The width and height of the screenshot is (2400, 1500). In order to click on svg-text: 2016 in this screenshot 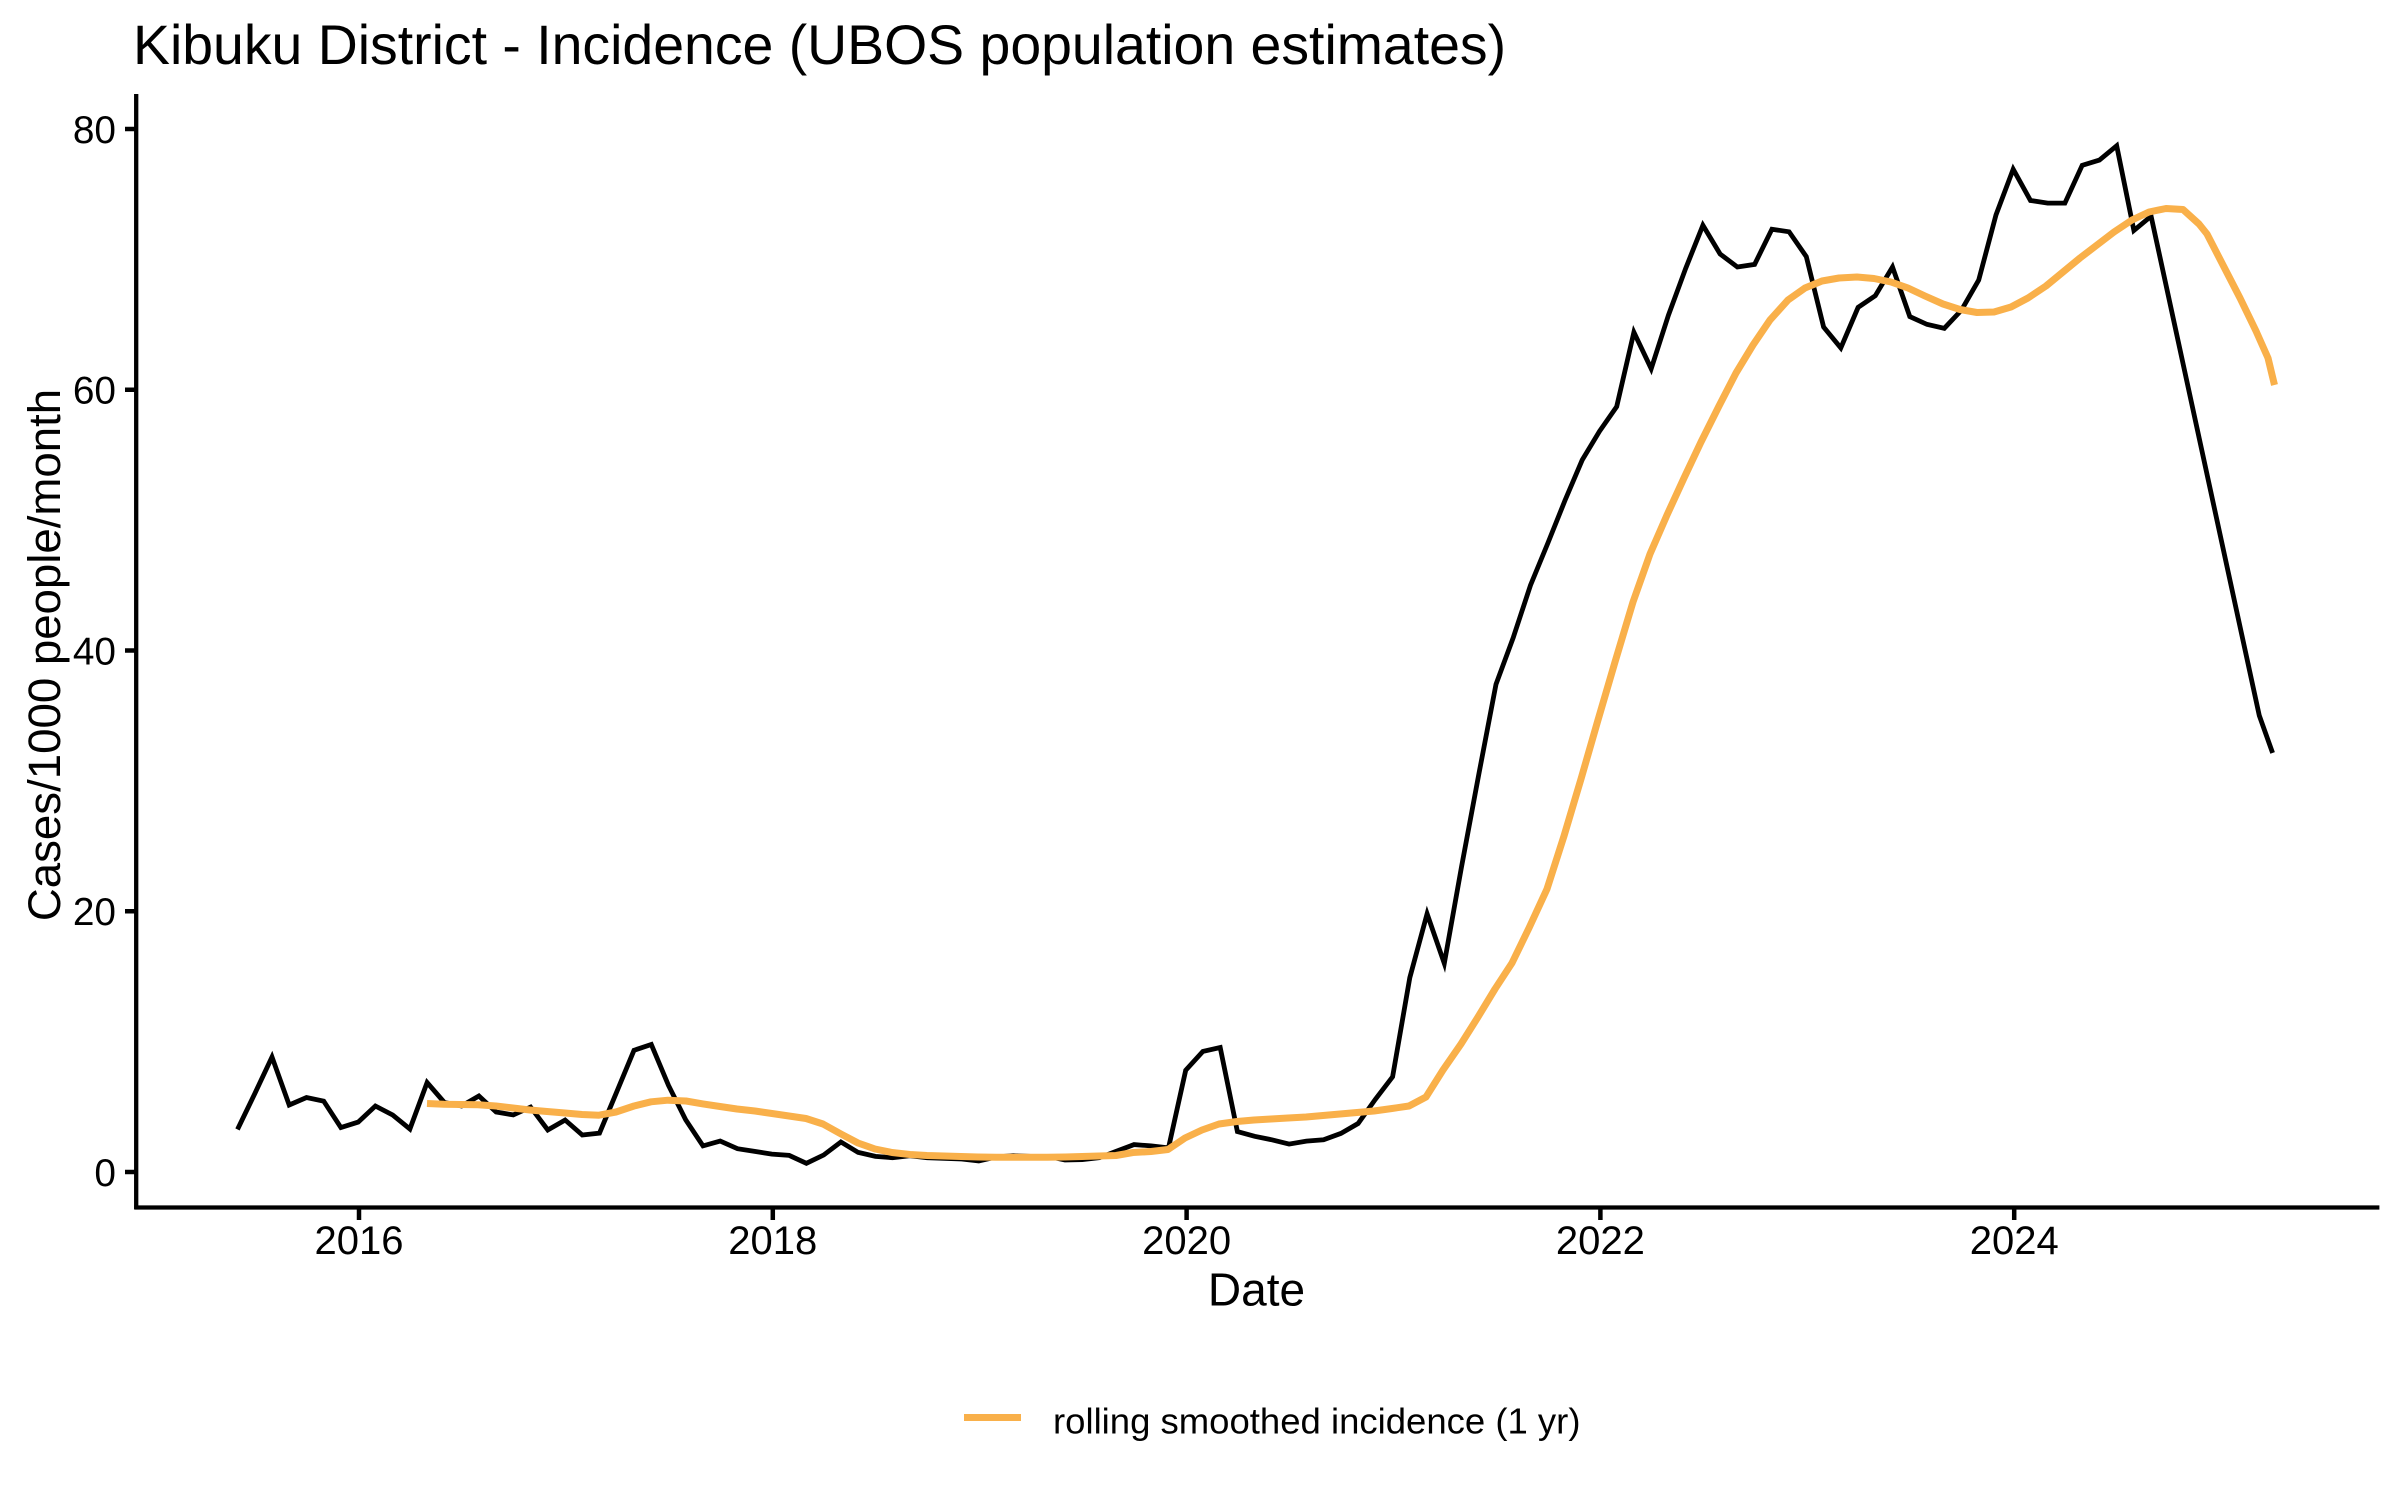, I will do `click(359, 1241)`.